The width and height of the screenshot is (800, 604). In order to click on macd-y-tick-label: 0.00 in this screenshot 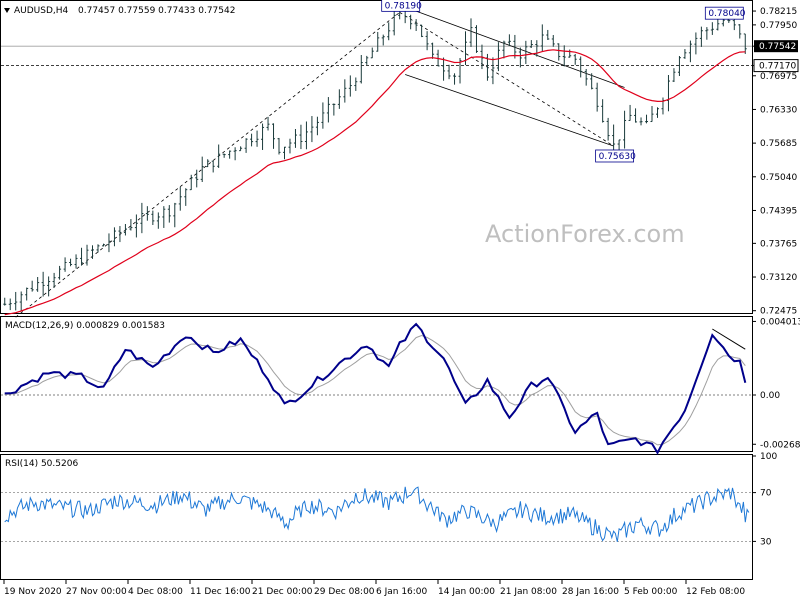, I will do `click(770, 396)`.